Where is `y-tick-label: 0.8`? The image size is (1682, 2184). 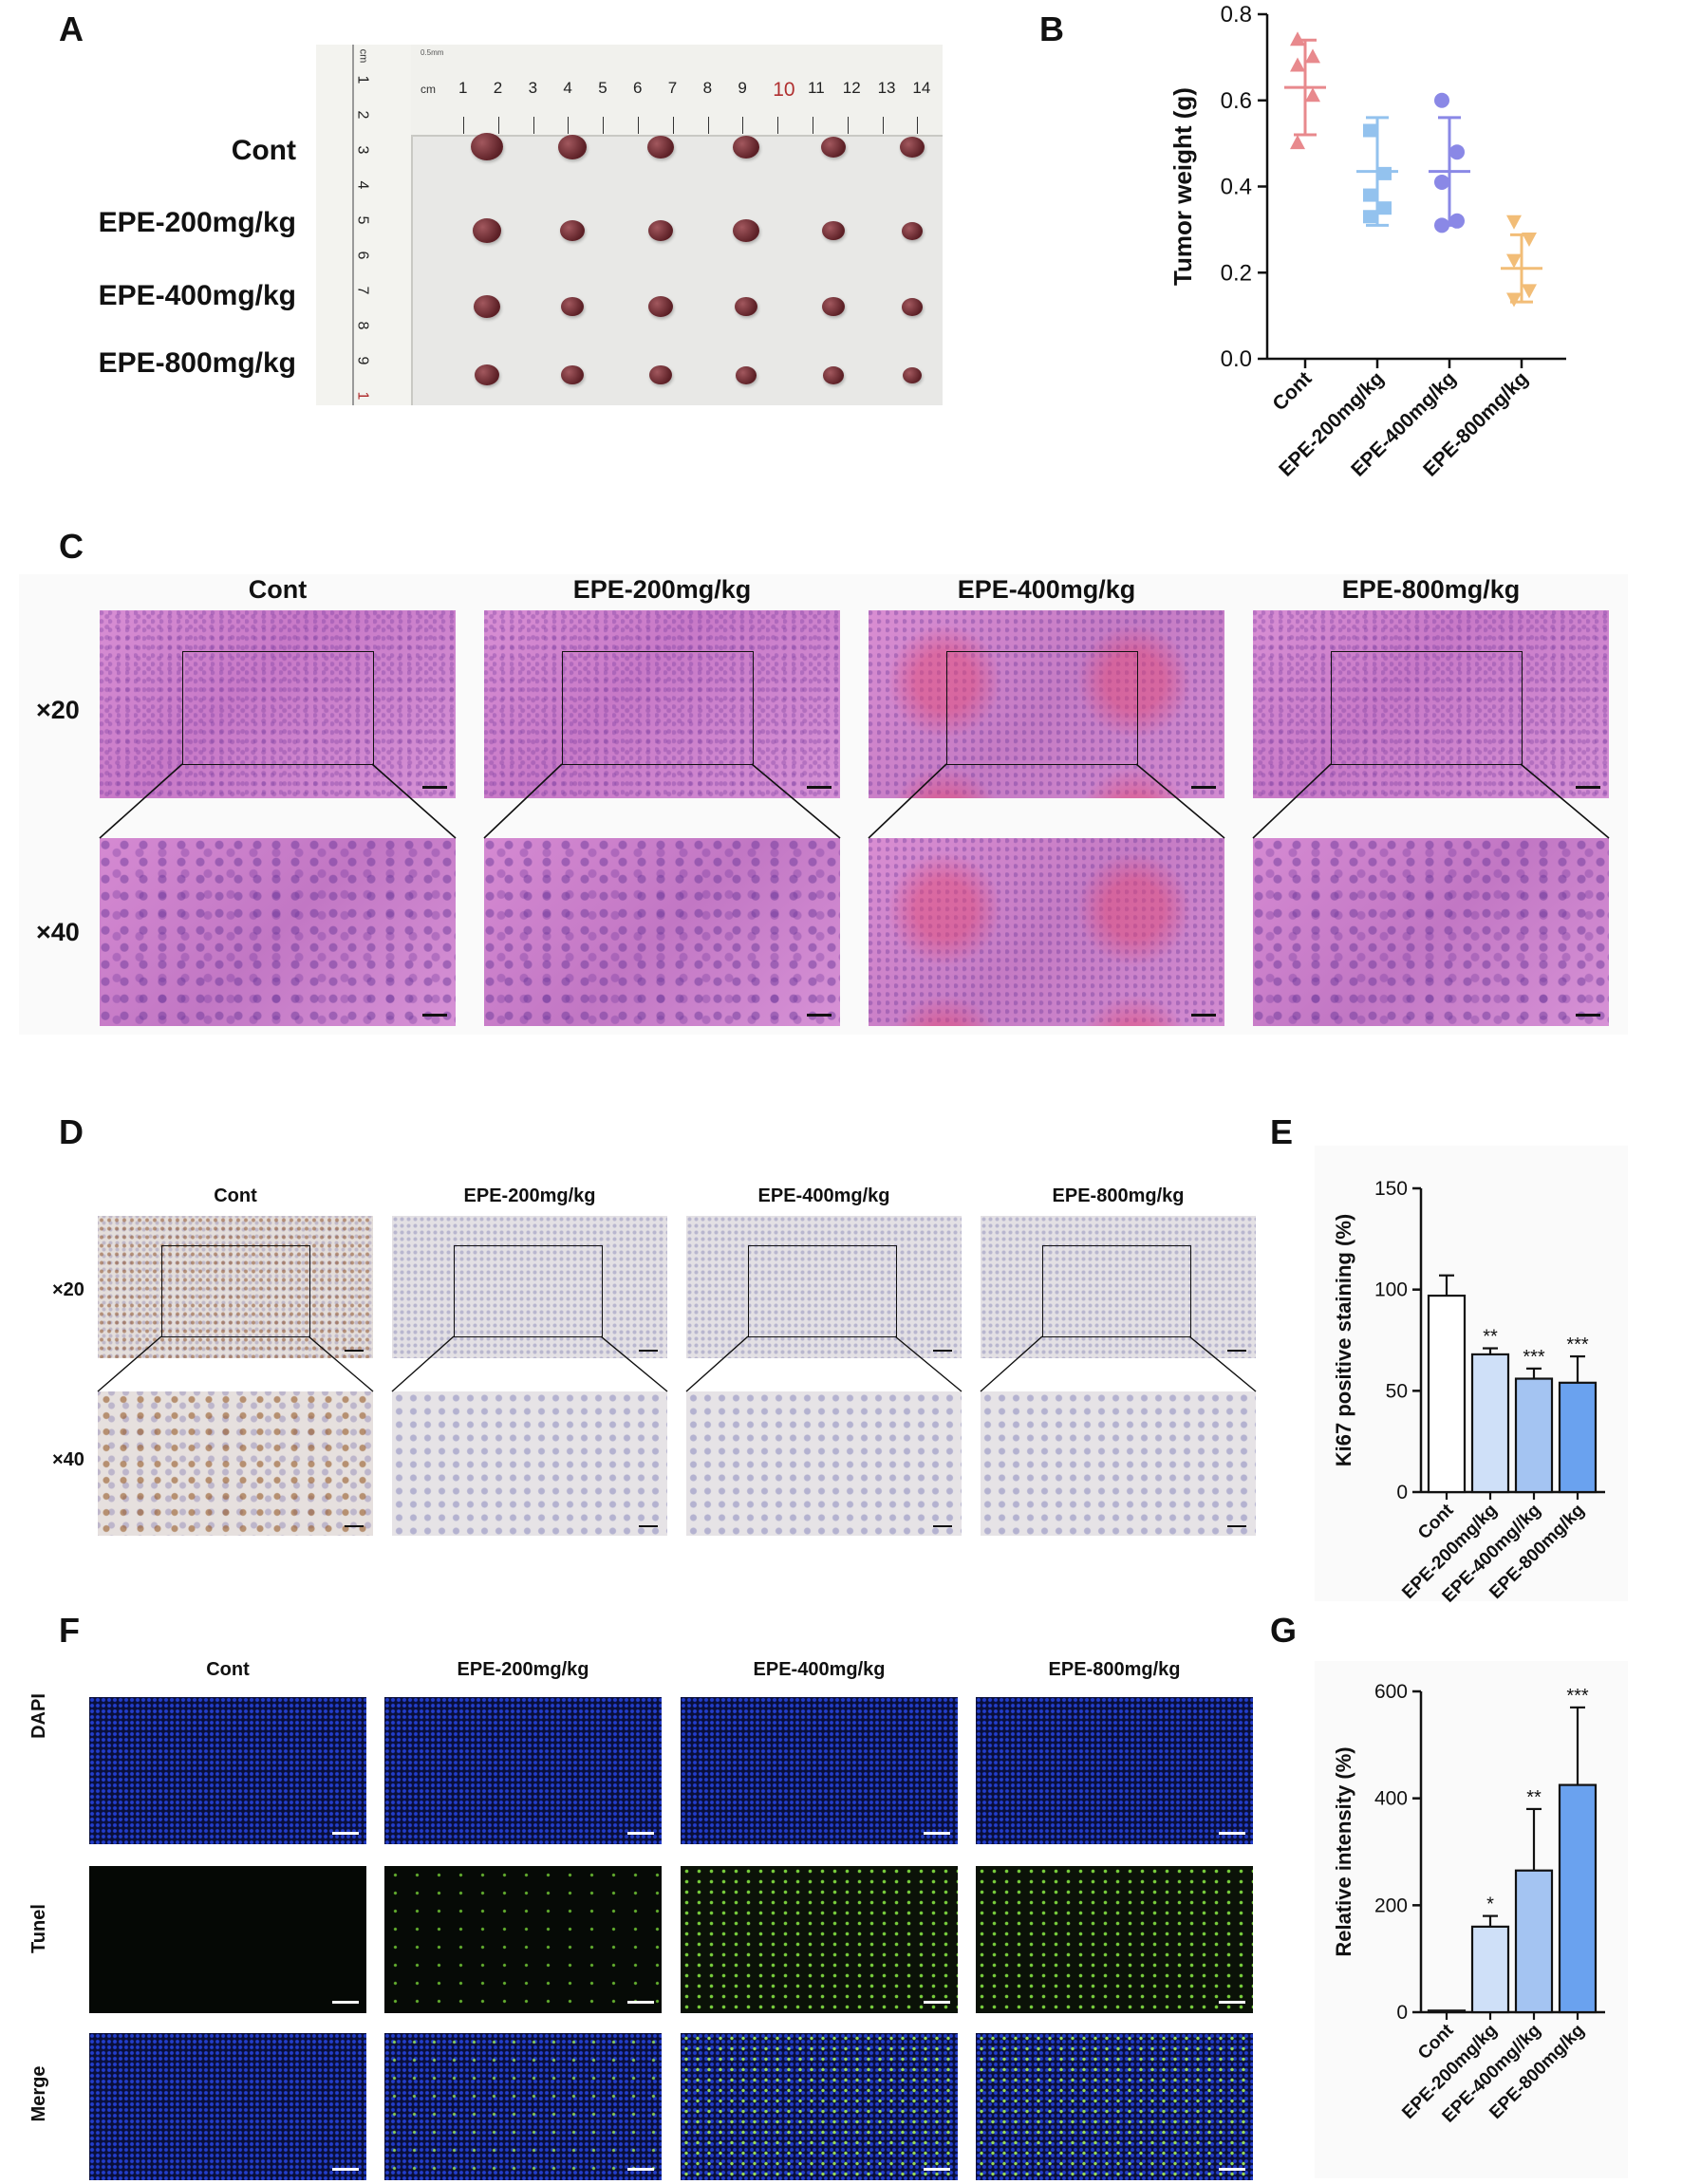 y-tick-label: 0.8 is located at coordinates (1236, 15).